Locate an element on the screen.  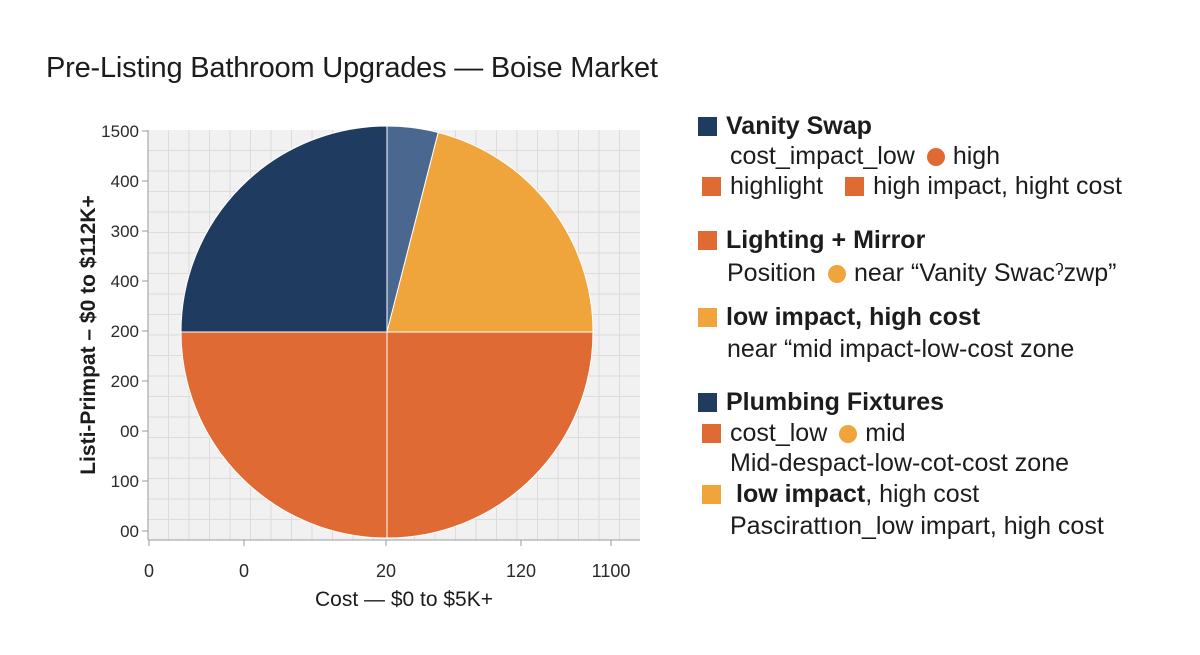
y-tick-label: 1500 is located at coordinates (120, 131).